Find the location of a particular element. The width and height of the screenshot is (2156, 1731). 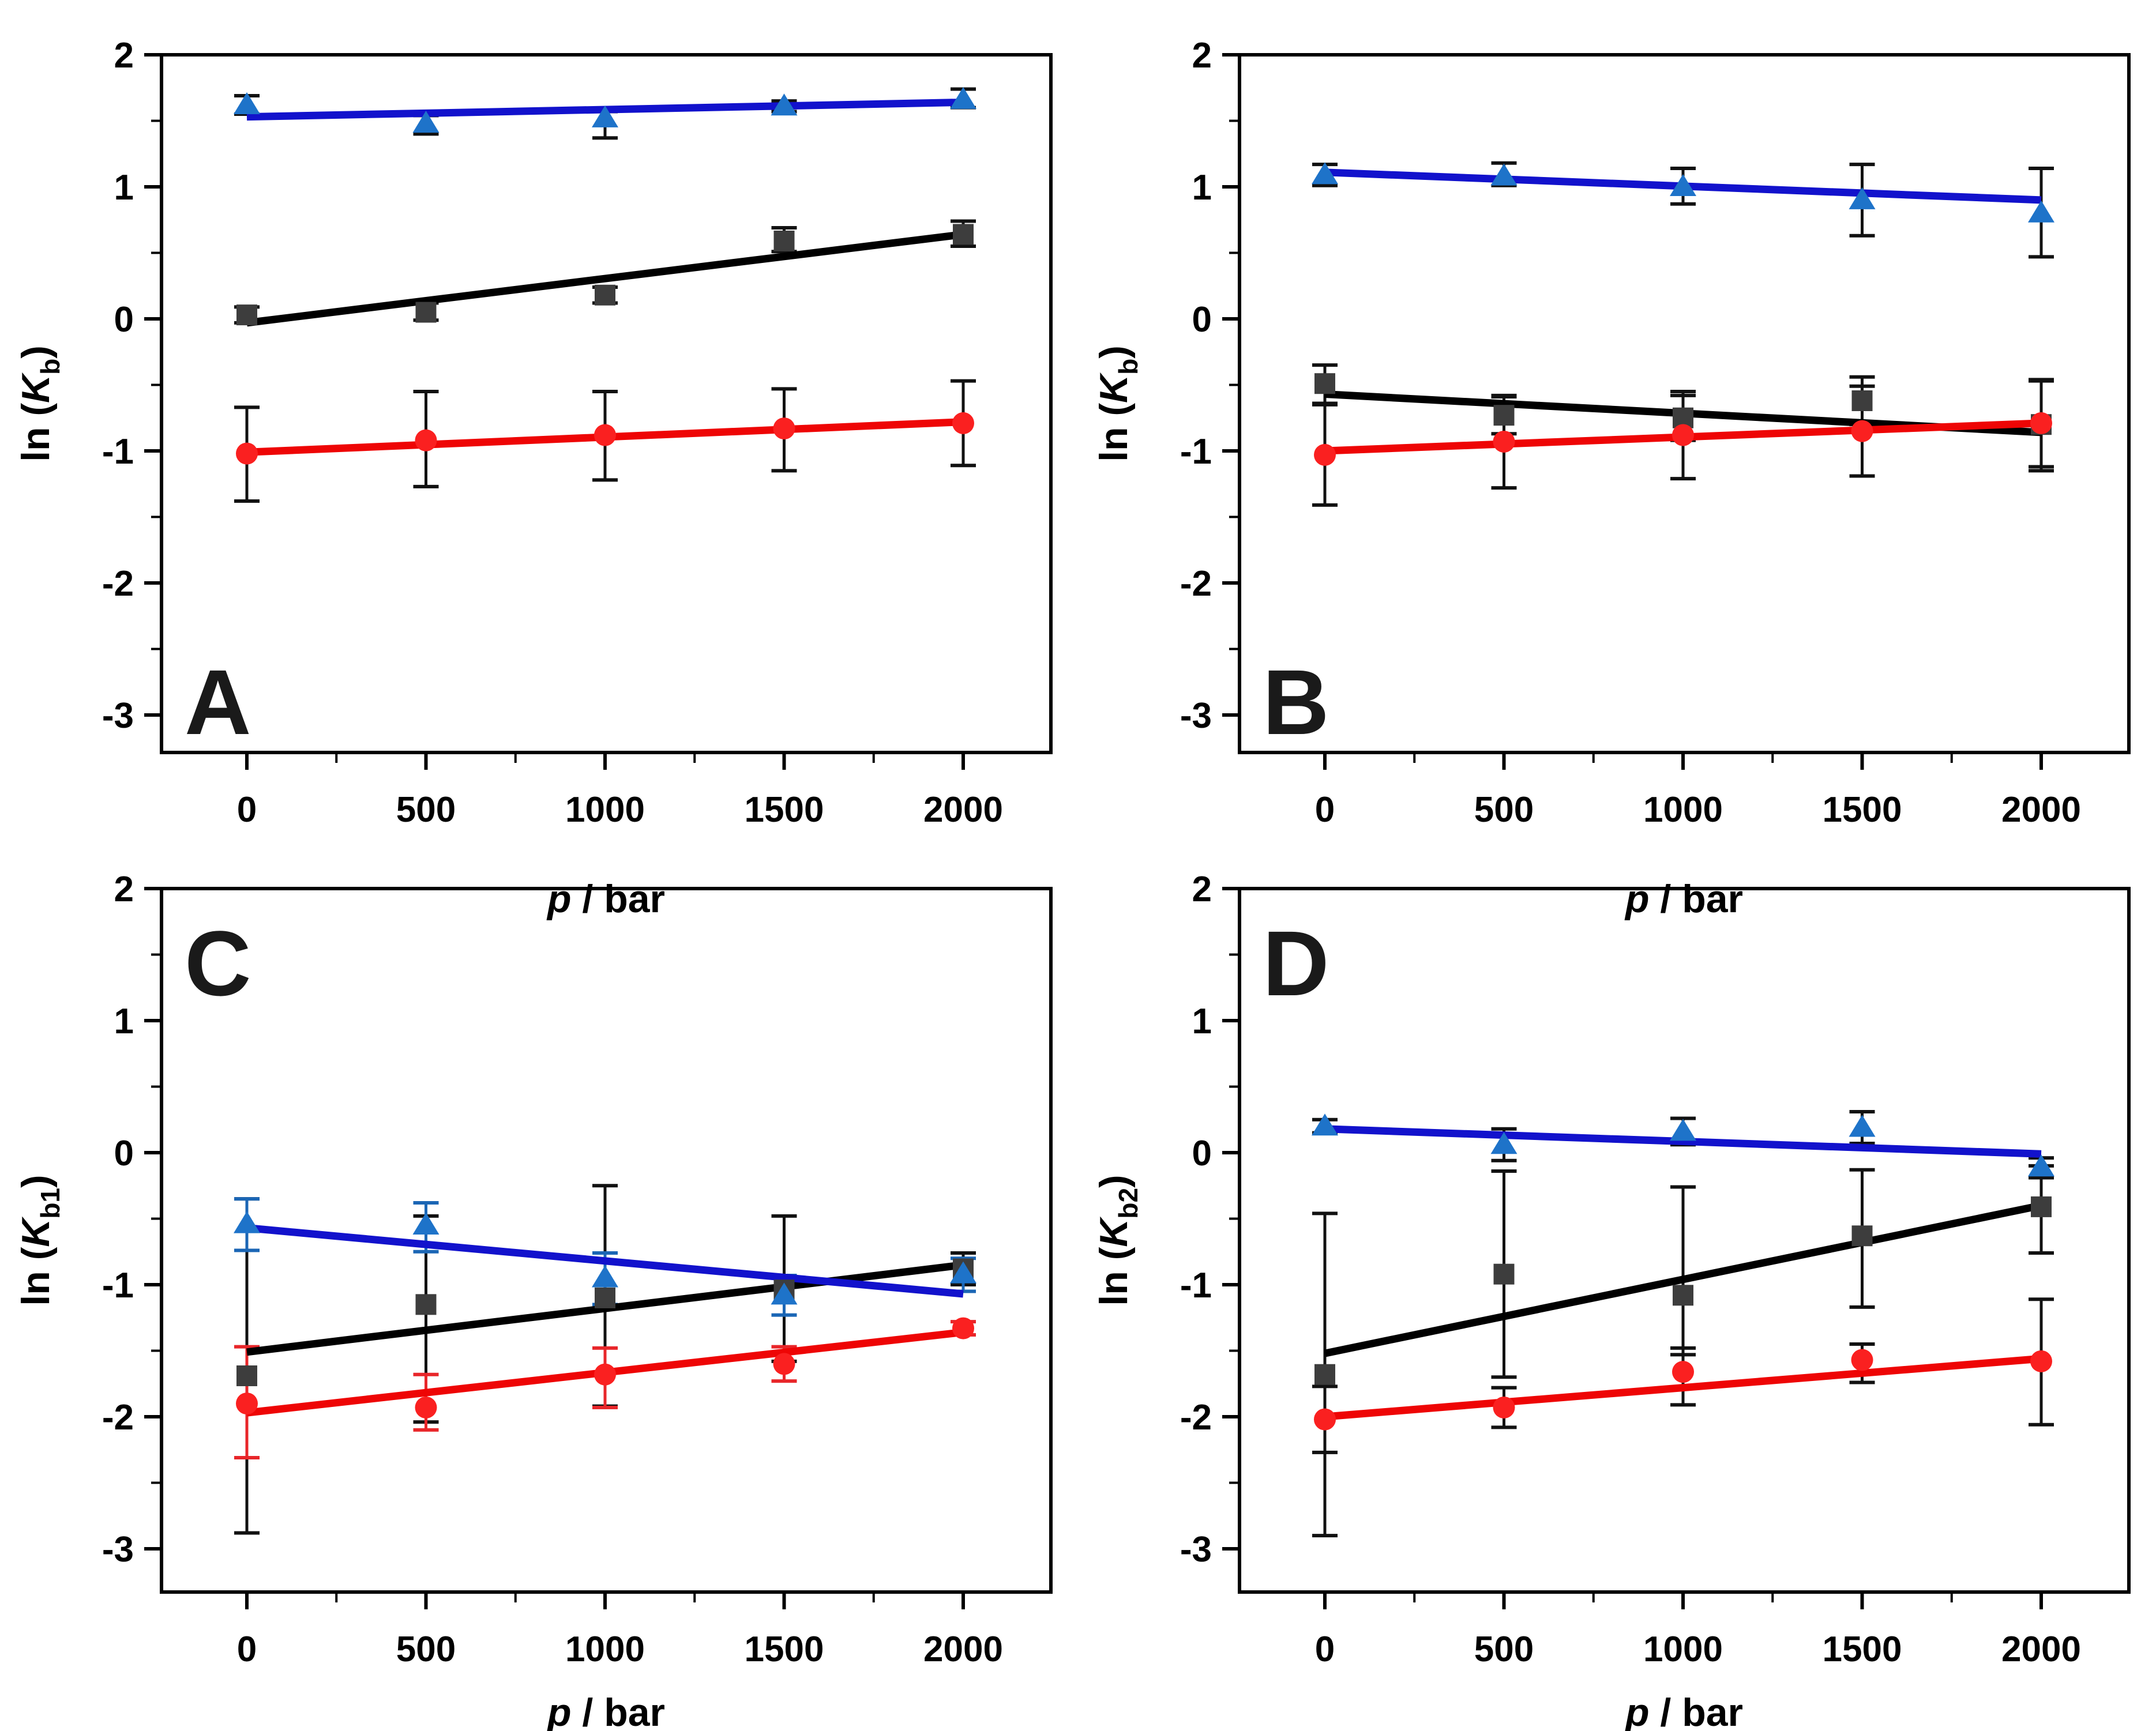

fit-line-blue-triangles is located at coordinates (1683, 1141).